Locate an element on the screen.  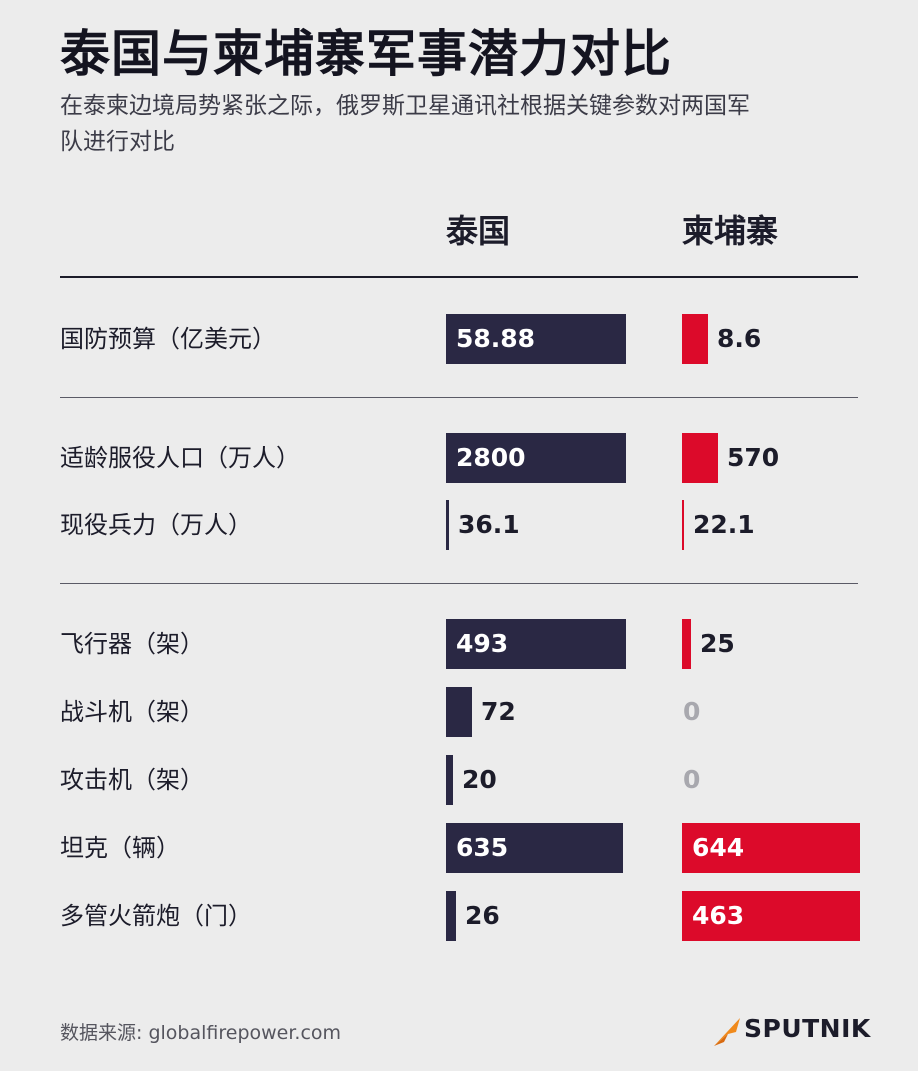
chart-row: 坦克（辆） 635 644 is located at coordinates (459, 848).